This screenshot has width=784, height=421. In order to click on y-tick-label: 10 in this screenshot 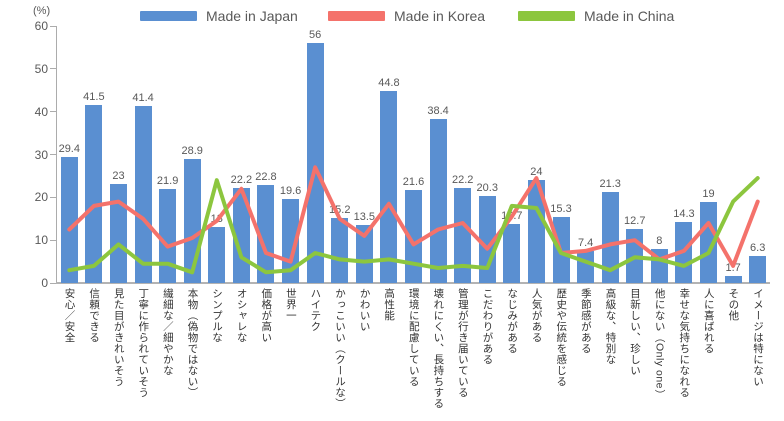, I will do `click(41, 240)`.